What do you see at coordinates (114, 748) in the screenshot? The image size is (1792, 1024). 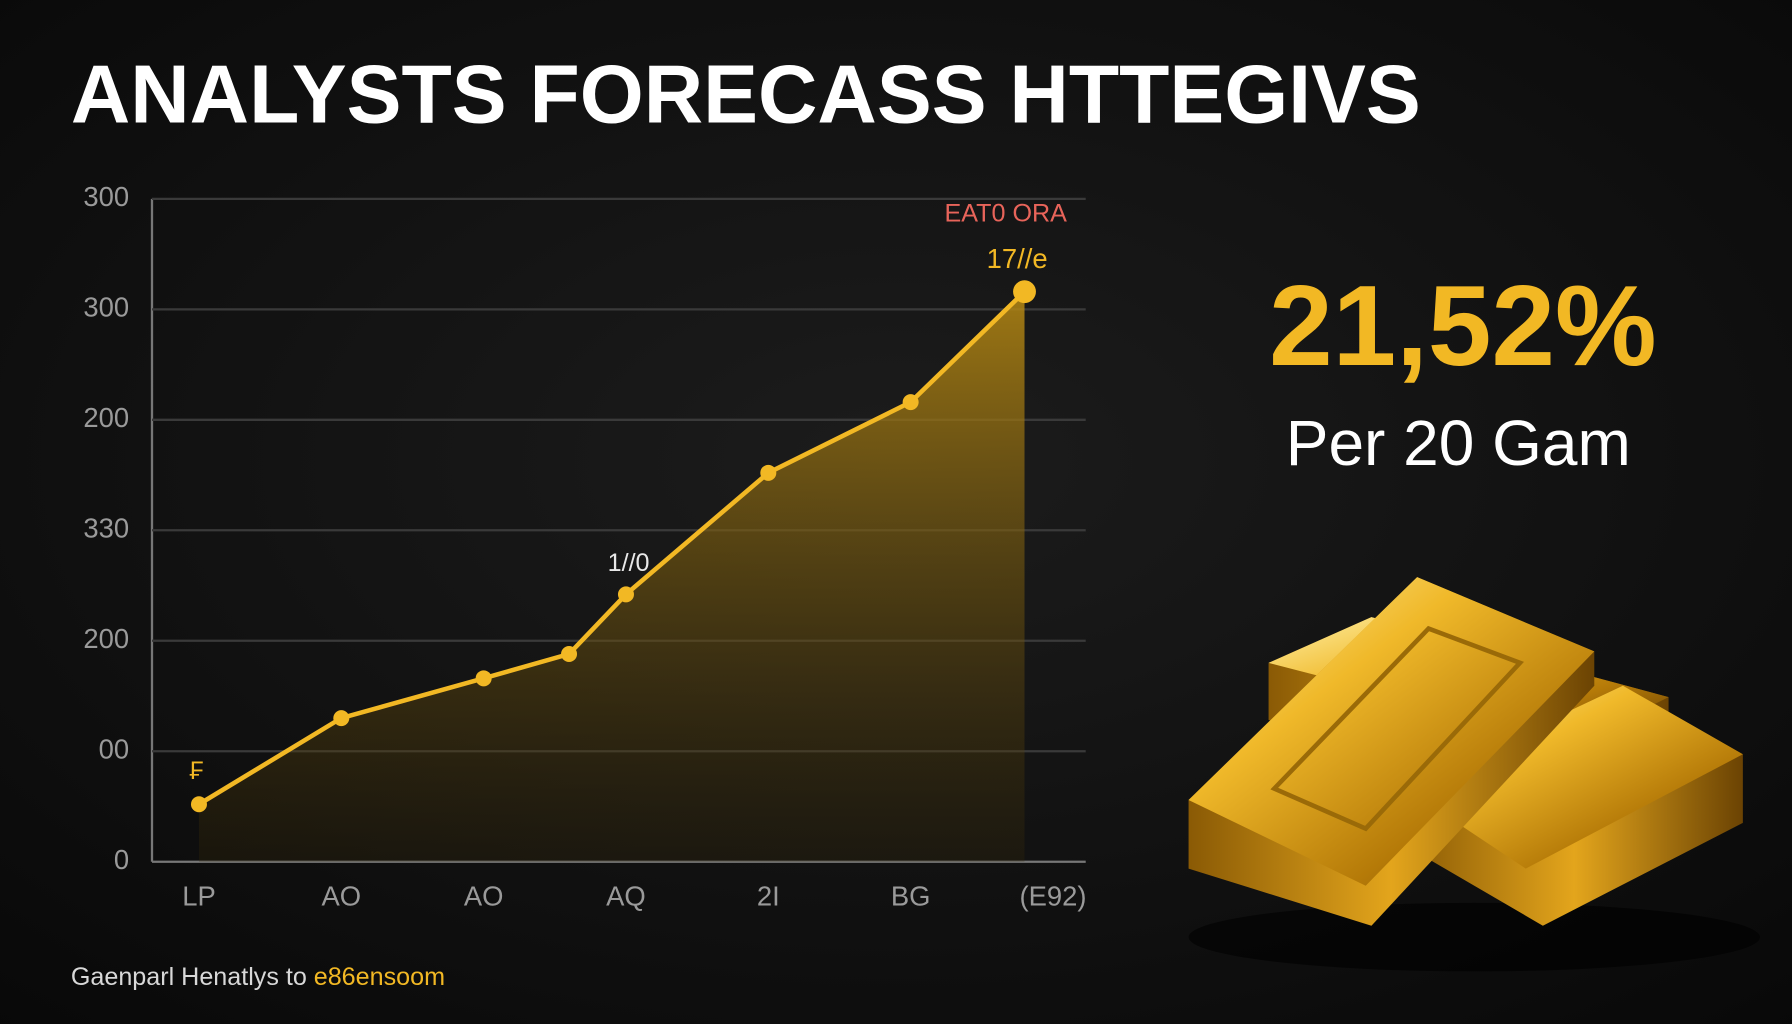 I see `y-tick-label: 00` at bounding box center [114, 748].